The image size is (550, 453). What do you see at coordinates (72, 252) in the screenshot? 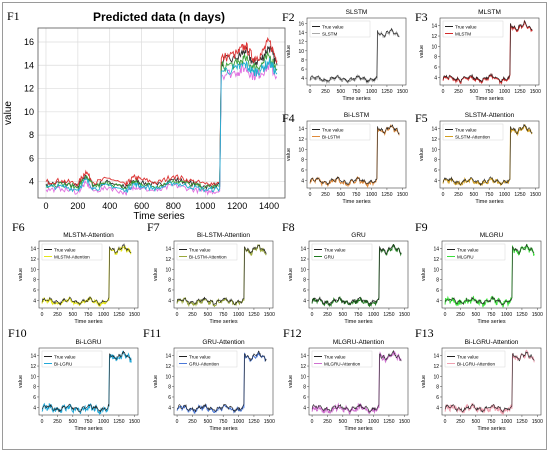
I see `legend-box-F6` at bounding box center [72, 252].